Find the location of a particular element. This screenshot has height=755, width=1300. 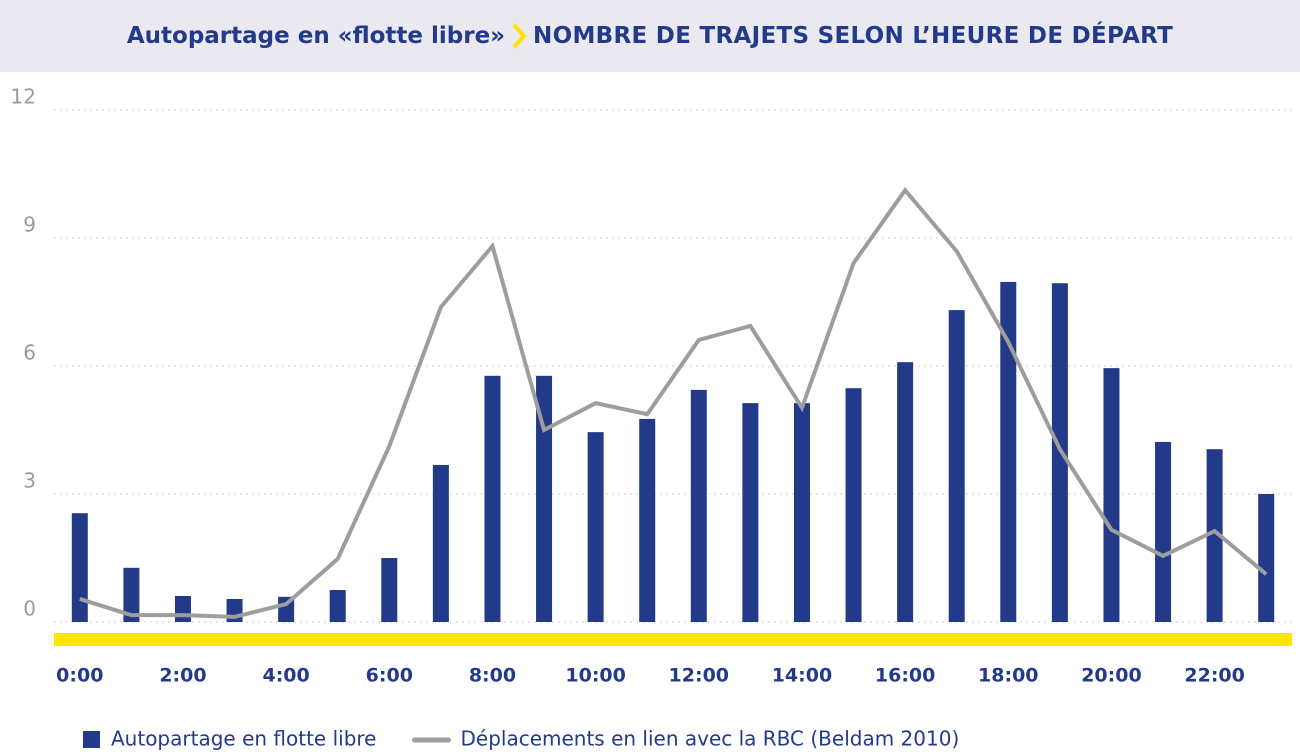

x-tick-label: 2:00 is located at coordinates (182, 676).